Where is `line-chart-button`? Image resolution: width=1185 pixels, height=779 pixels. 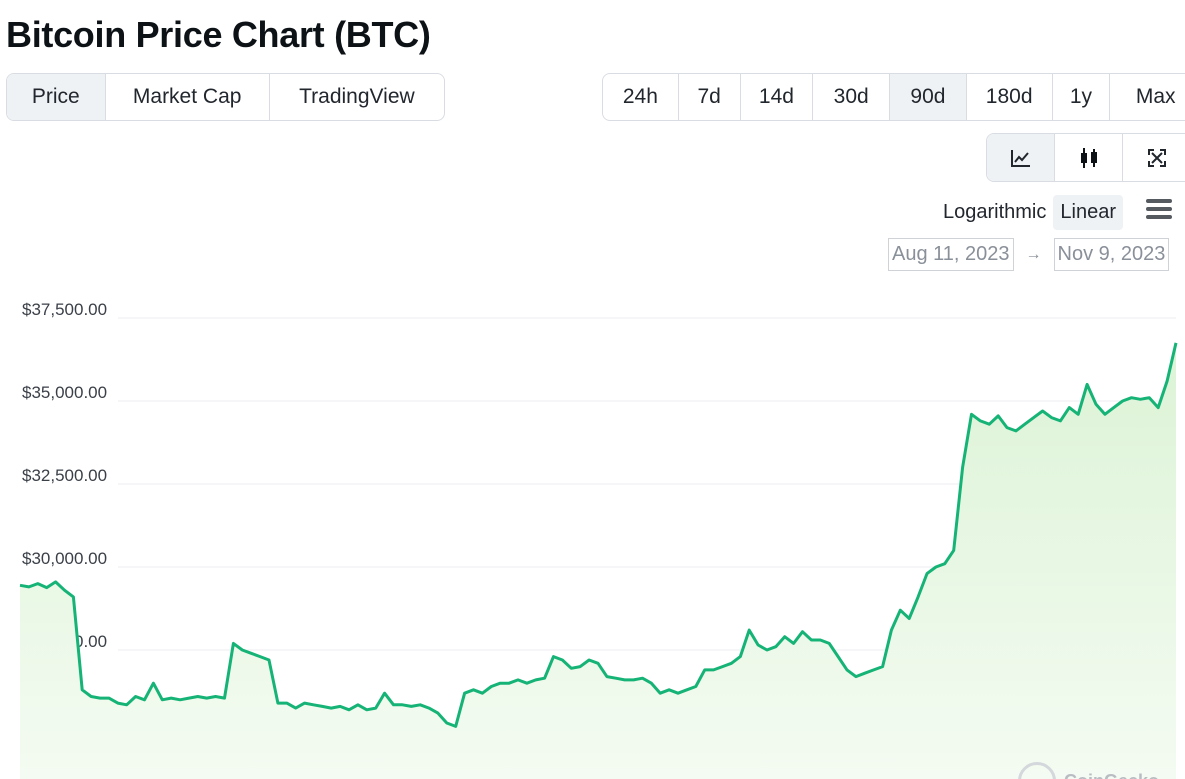 line-chart-button is located at coordinates (1021, 157).